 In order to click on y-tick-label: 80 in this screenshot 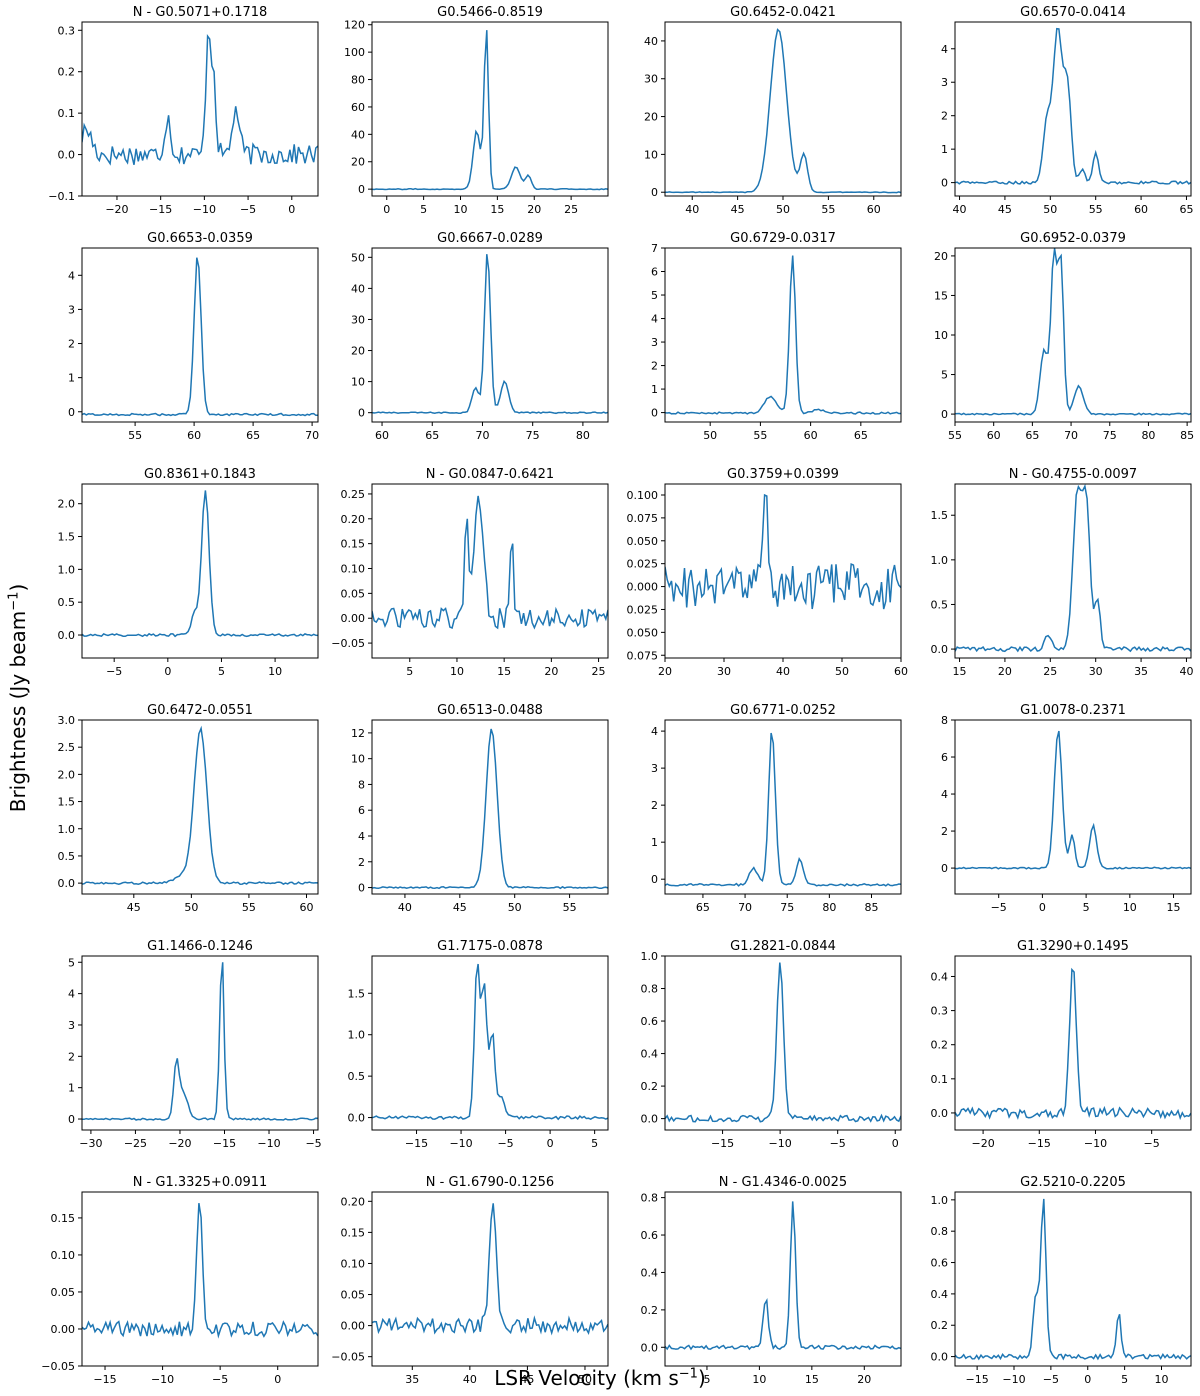, I will do `click(358, 80)`.